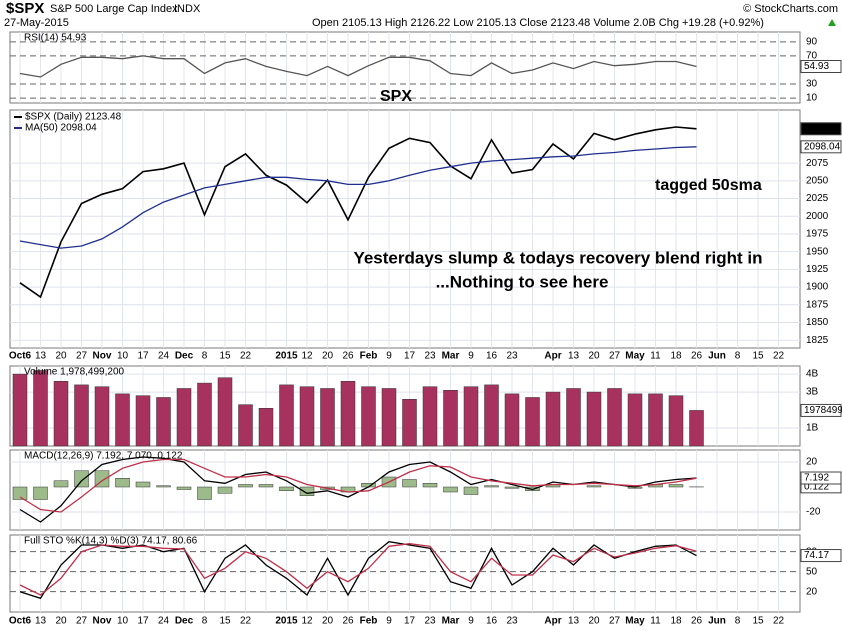  What do you see at coordinates (817, 269) in the screenshot?
I see `y-tick-label: 1925` at bounding box center [817, 269].